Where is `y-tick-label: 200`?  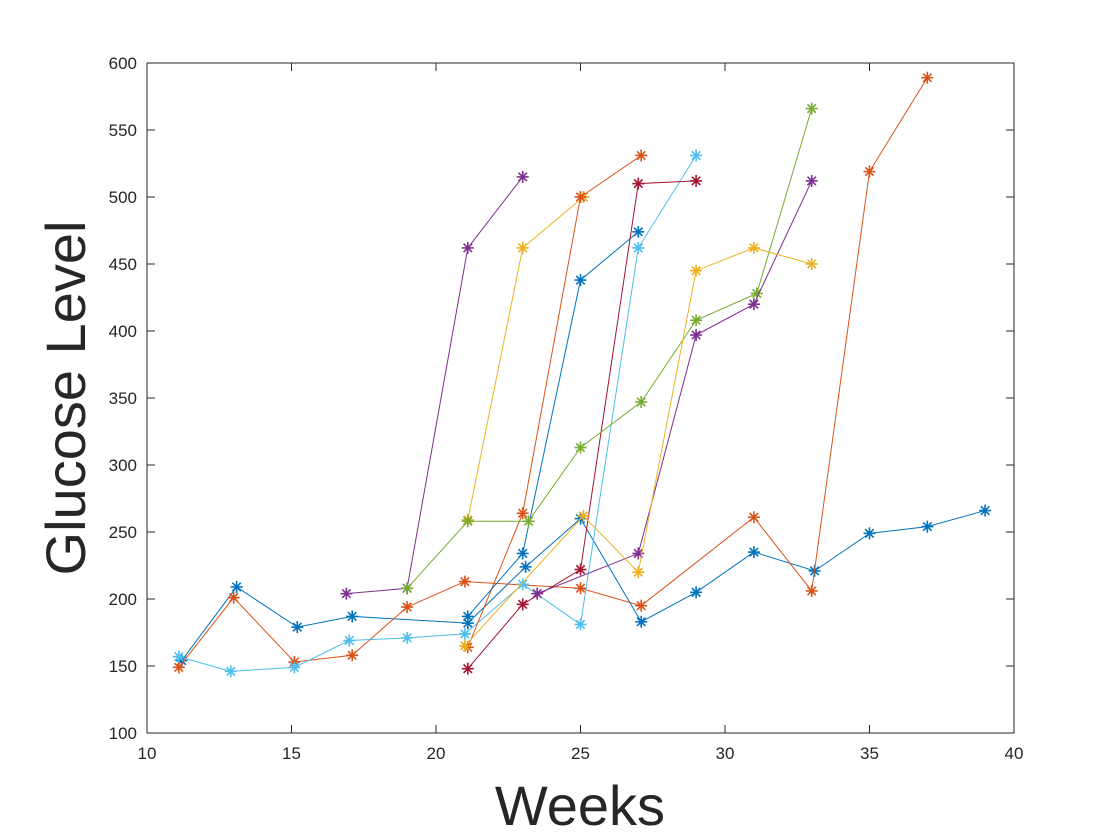 y-tick-label: 200 is located at coordinates (123, 599).